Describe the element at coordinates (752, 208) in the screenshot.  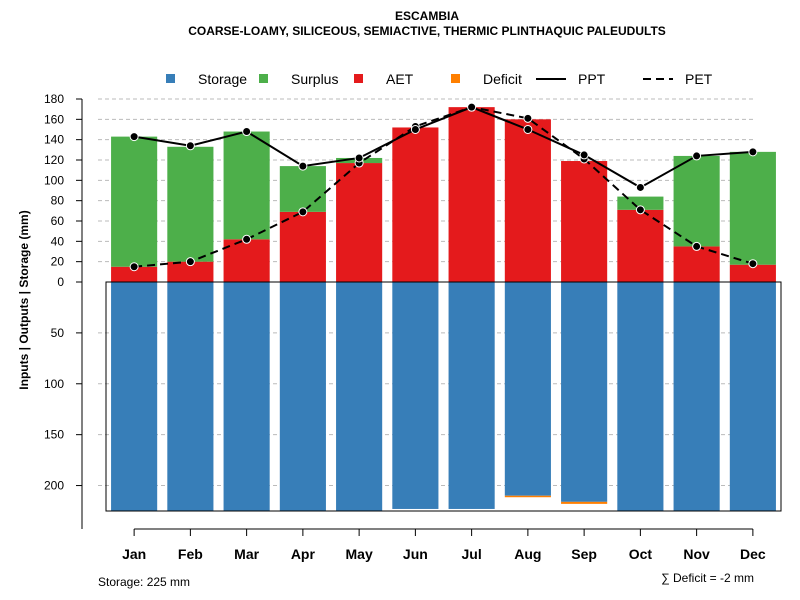
I see `surplus-bar-dec` at that location.